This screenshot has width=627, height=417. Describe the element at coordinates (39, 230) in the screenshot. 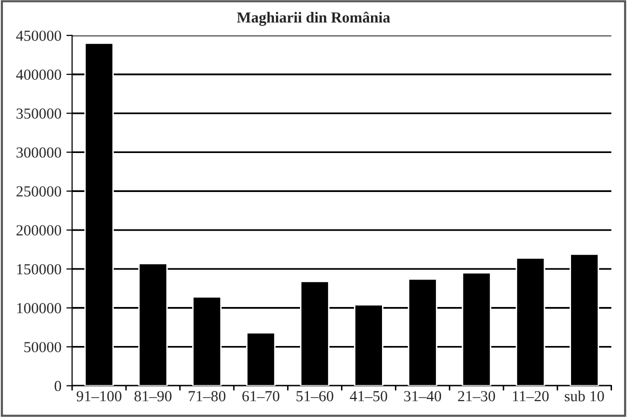

I see `y-tick-label: 200000` at that location.